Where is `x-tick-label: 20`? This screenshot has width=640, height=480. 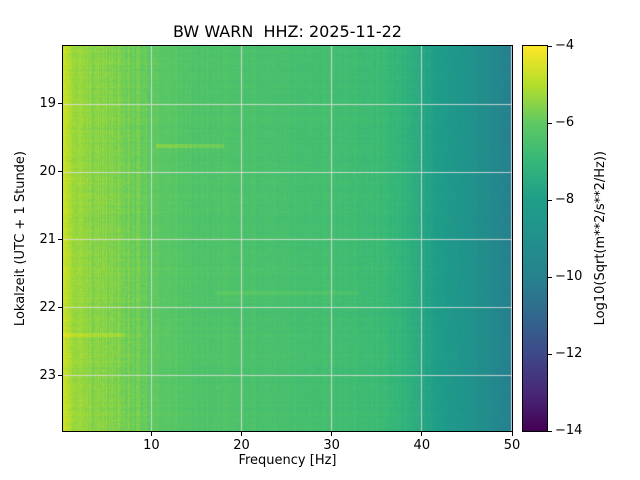
x-tick-label: 20 is located at coordinates (241, 445).